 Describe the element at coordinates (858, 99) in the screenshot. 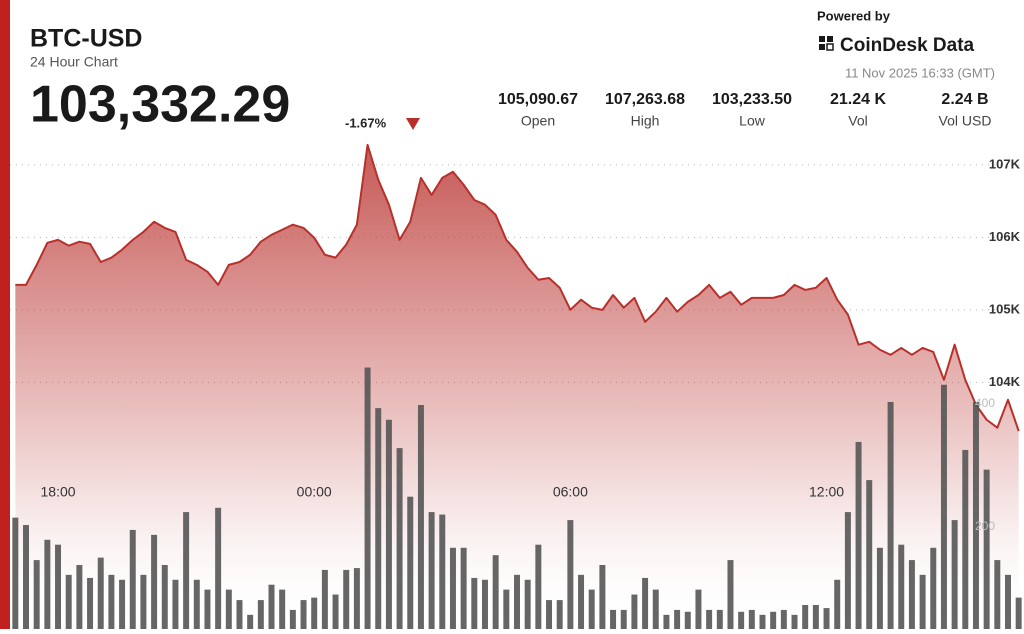

I see `stat-value: 21.24 K` at that location.